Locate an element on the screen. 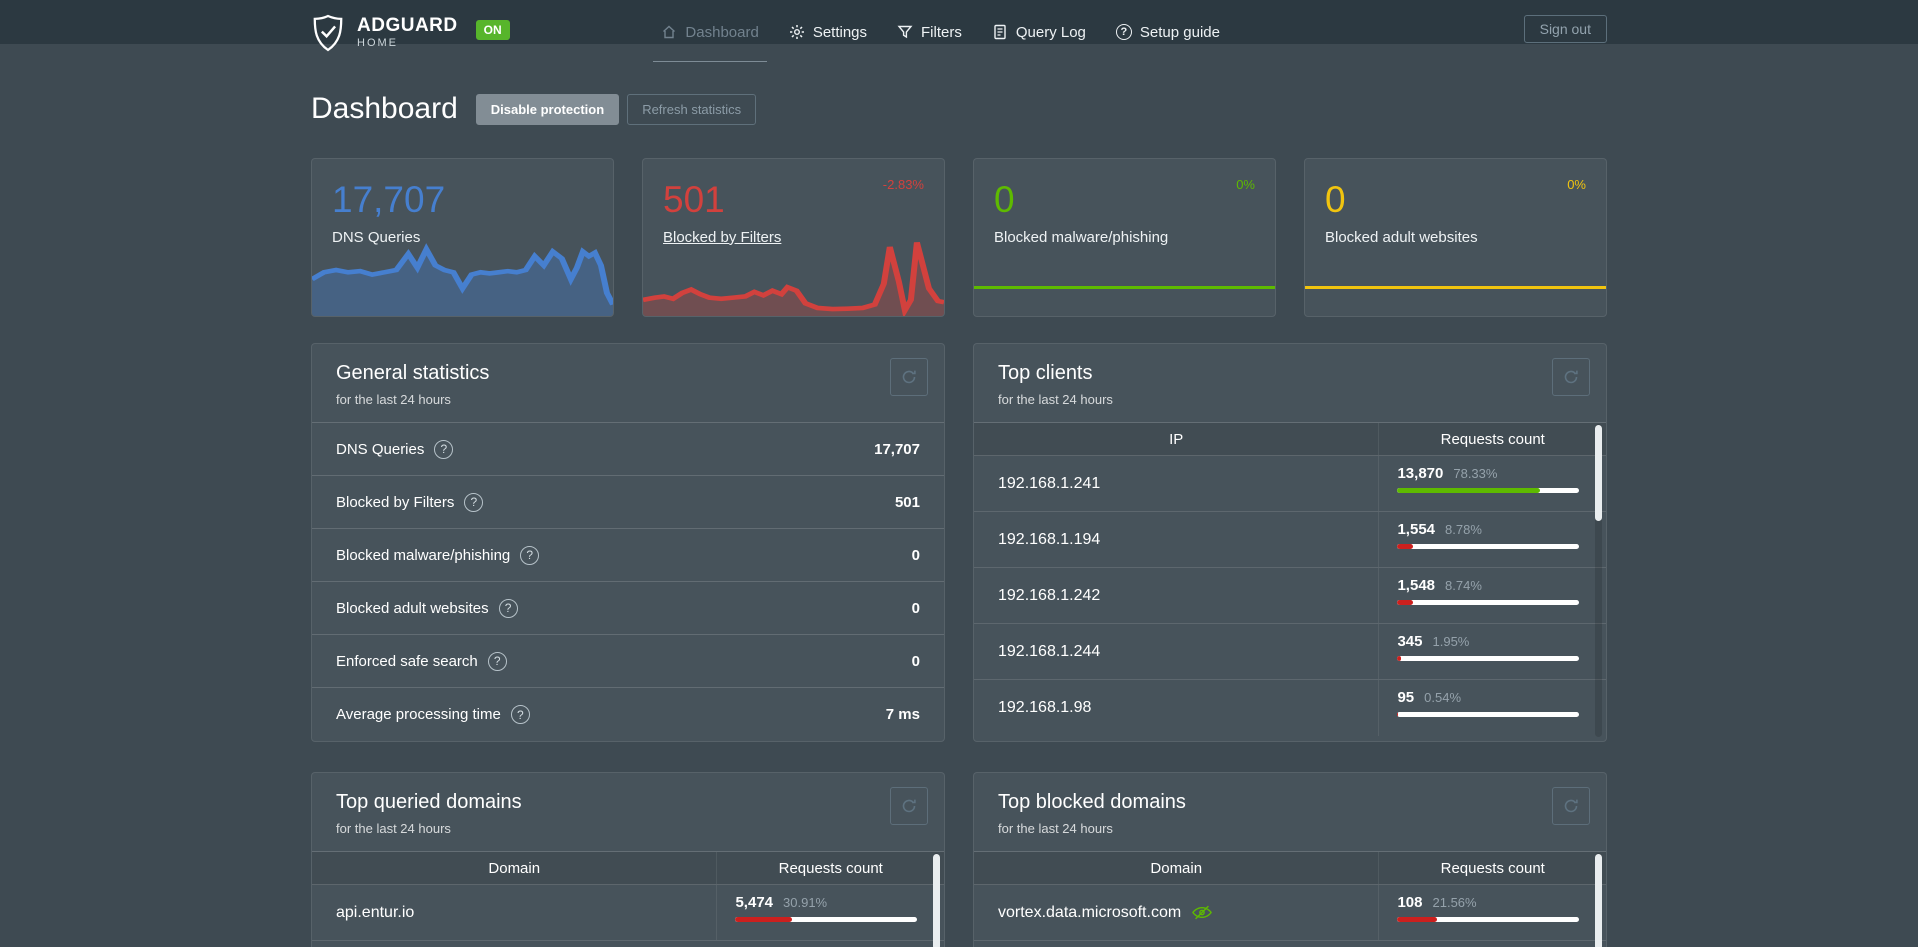  request-count: 1,548 is located at coordinates (1416, 585).